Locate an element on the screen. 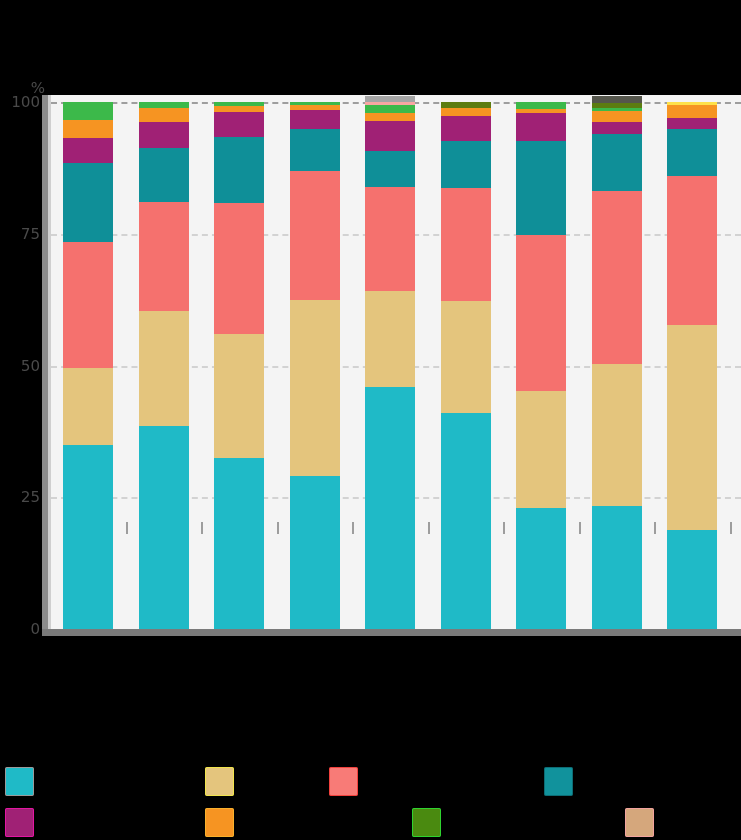  bar-1-segment-cyan is located at coordinates (88, 536).